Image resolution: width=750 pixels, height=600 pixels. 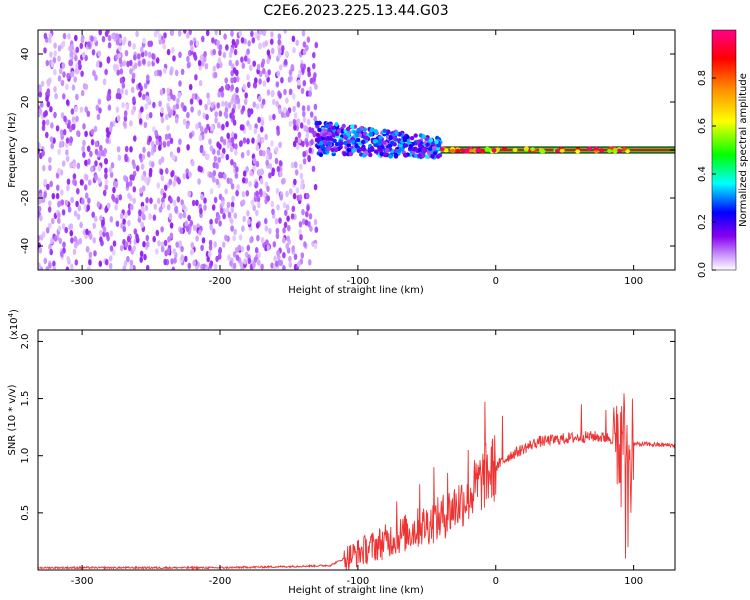 I want to click on x-tick-label: -300, so click(x=82, y=581).